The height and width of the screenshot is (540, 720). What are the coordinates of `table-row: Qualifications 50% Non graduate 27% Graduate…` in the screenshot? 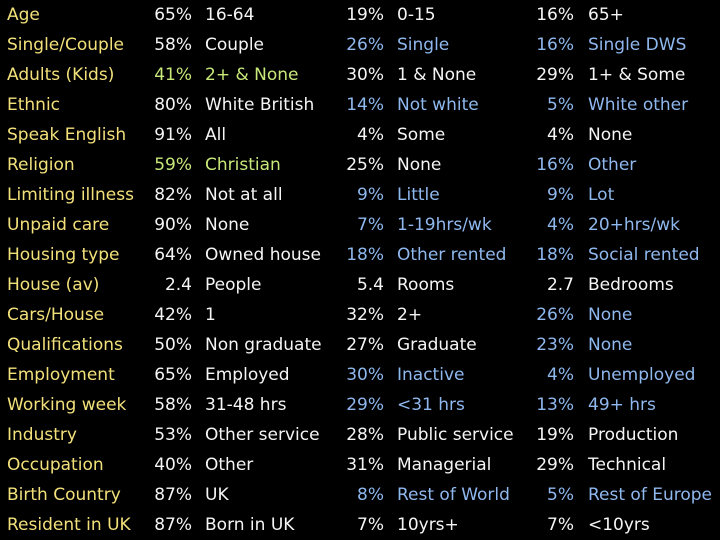 It's located at (360, 345).